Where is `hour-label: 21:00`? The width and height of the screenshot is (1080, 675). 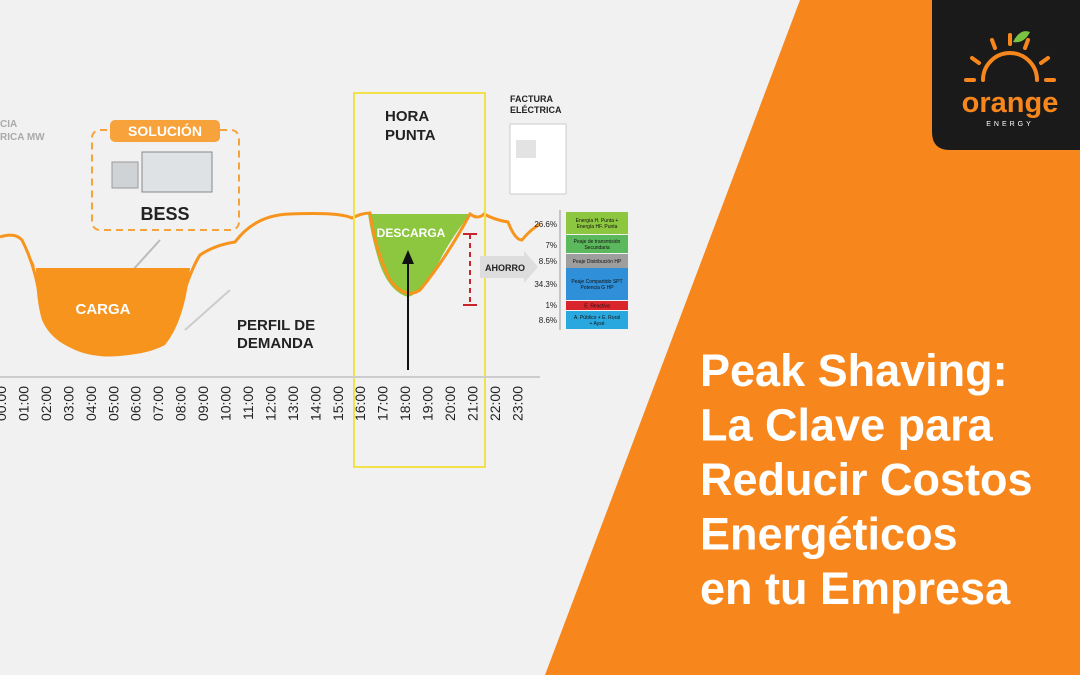 hour-label: 21:00 is located at coordinates (472, 403).